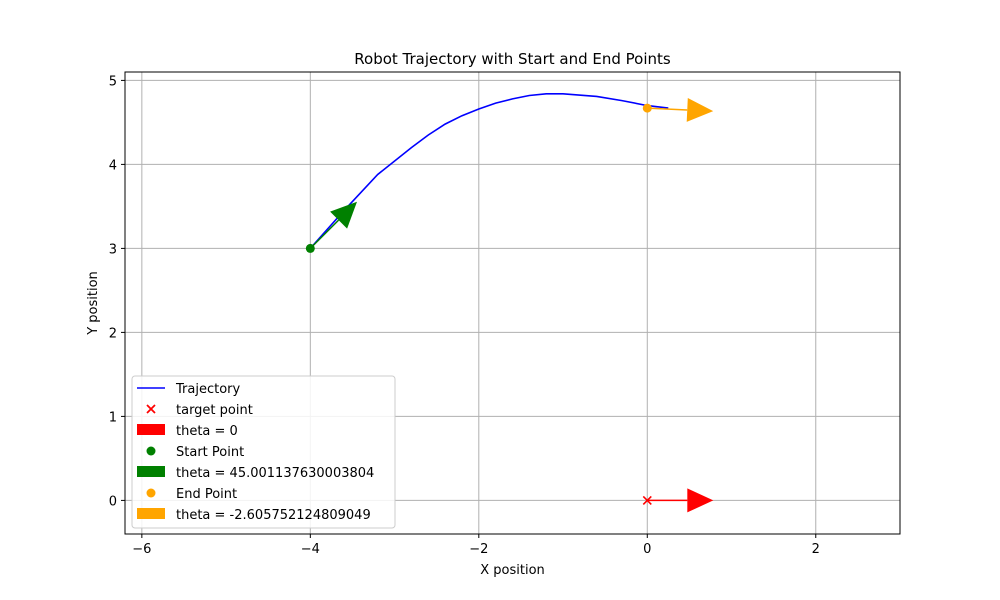 The width and height of the screenshot is (1000, 600). I want to click on legend-trajectory: Trajectory, so click(207, 389).